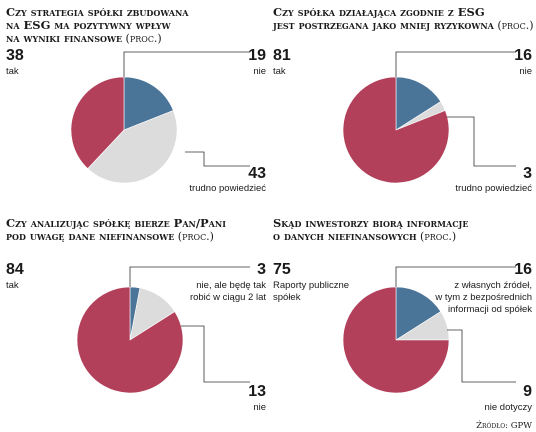 The width and height of the screenshot is (536, 432). I want to click on data-label-value: 9, so click(527, 391).